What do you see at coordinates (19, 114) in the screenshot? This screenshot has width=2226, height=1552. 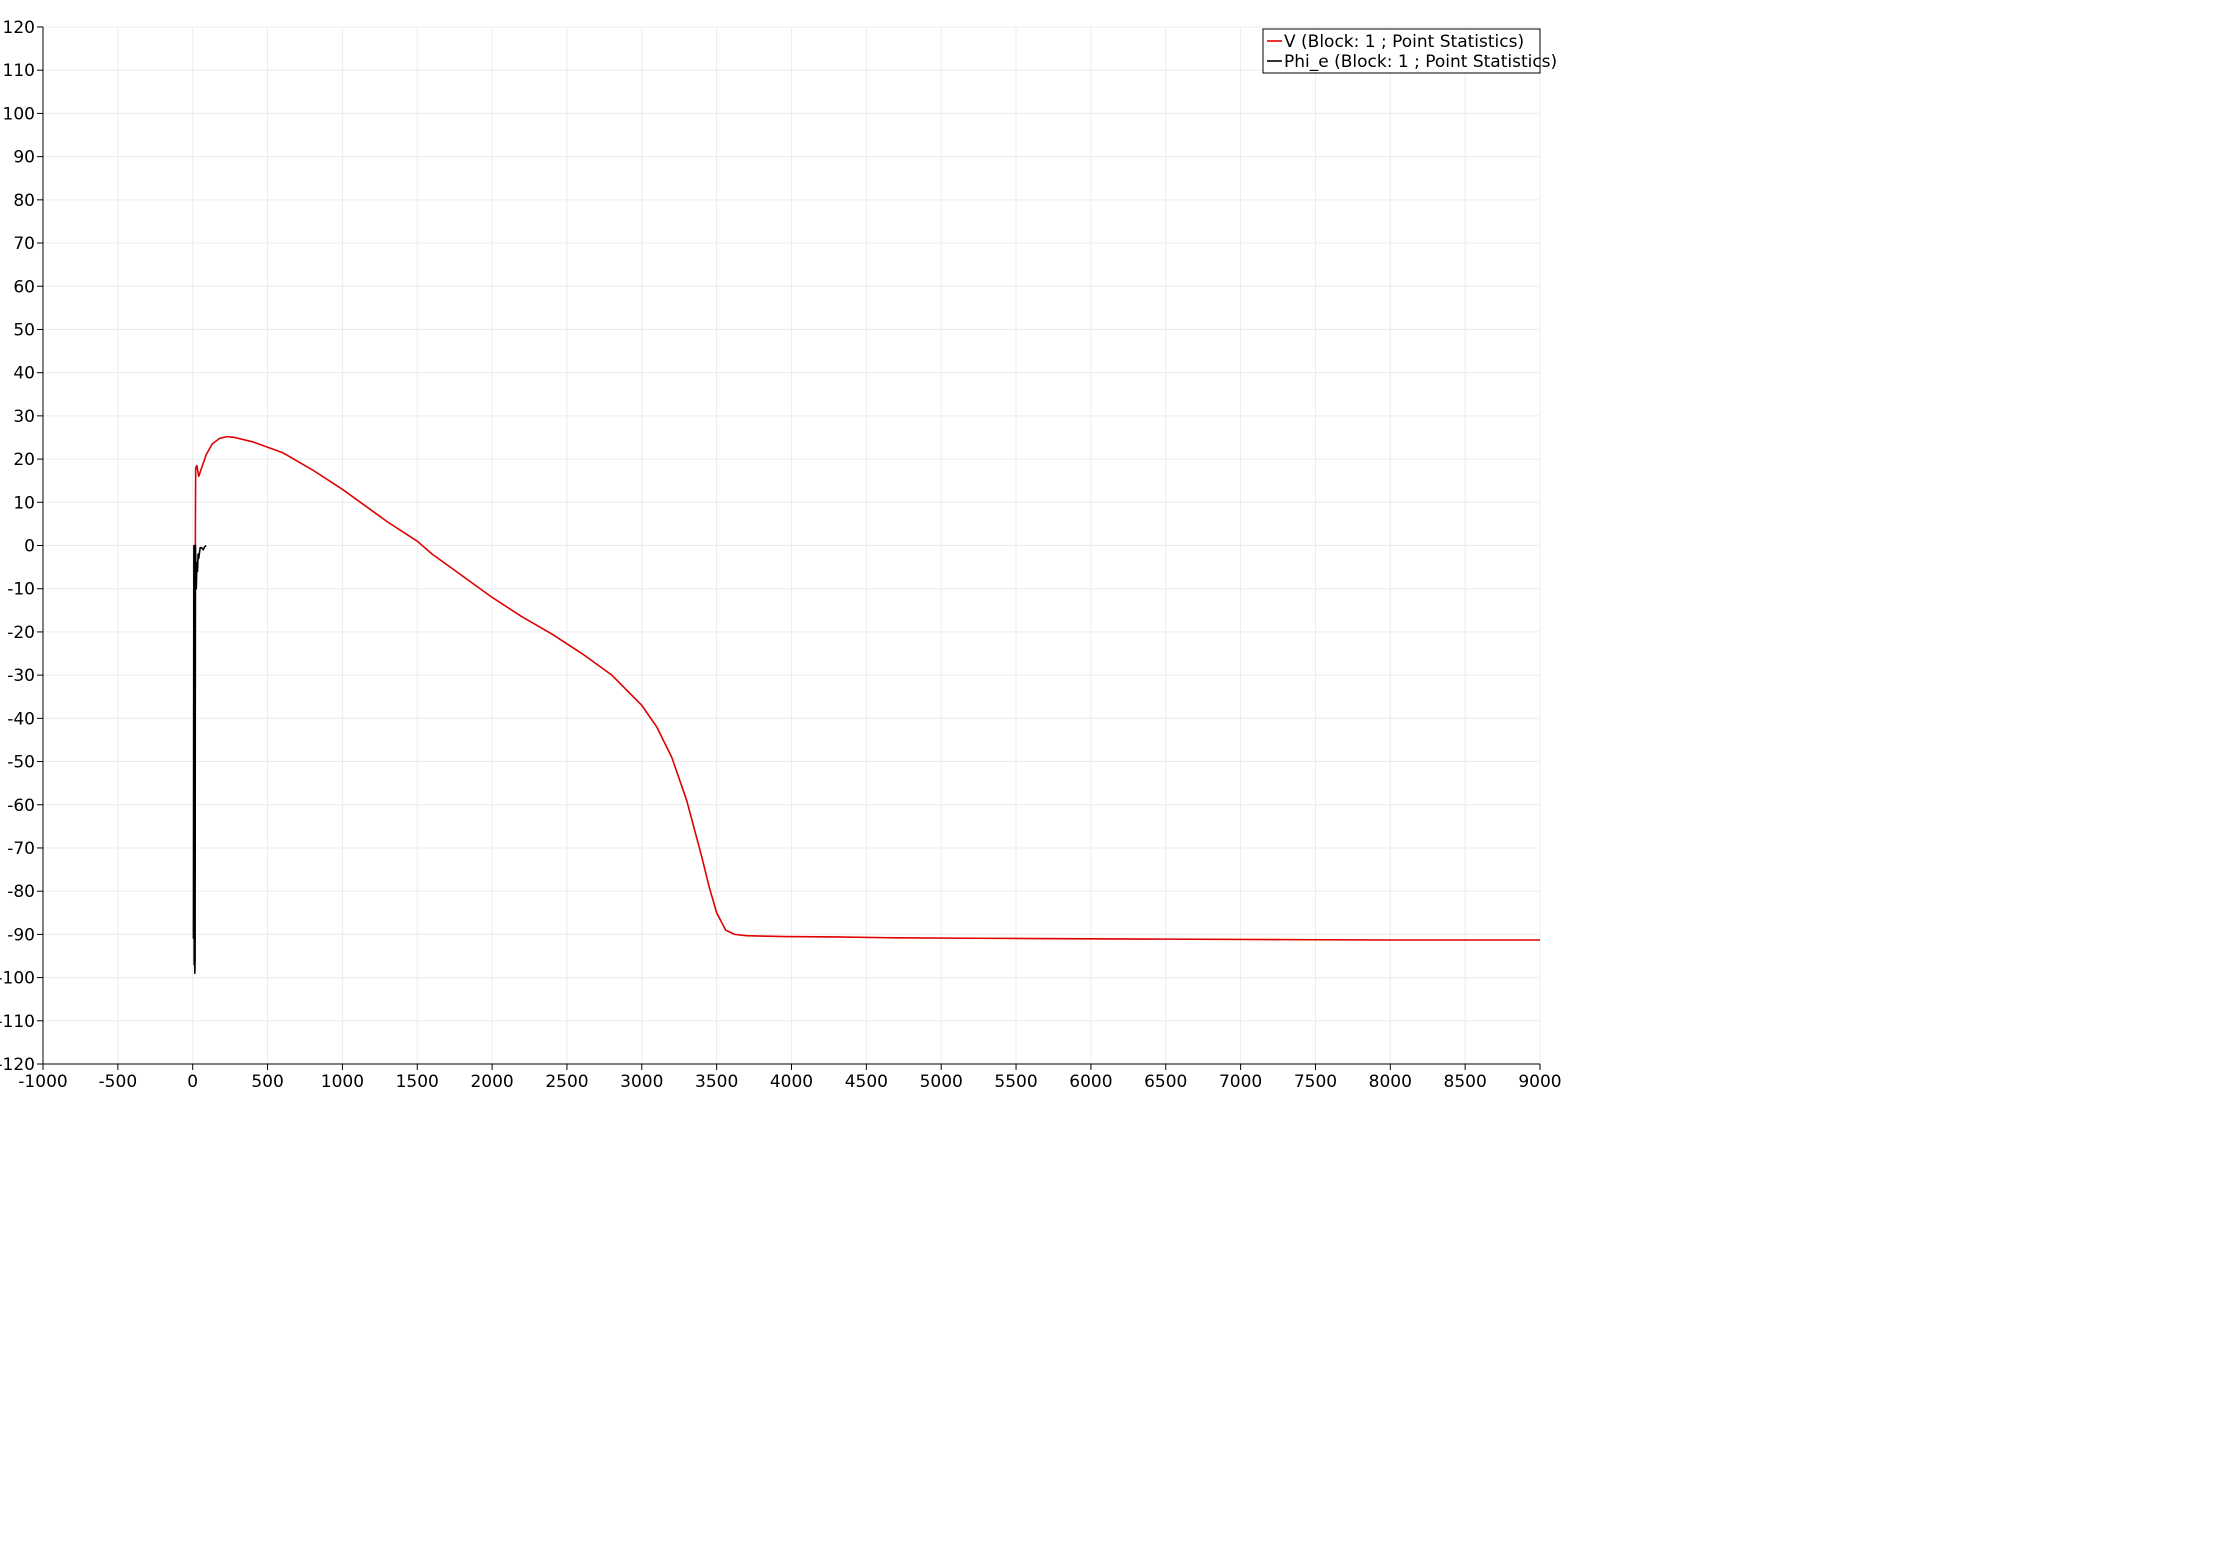 I see `y-tick-label: 100` at bounding box center [19, 114].